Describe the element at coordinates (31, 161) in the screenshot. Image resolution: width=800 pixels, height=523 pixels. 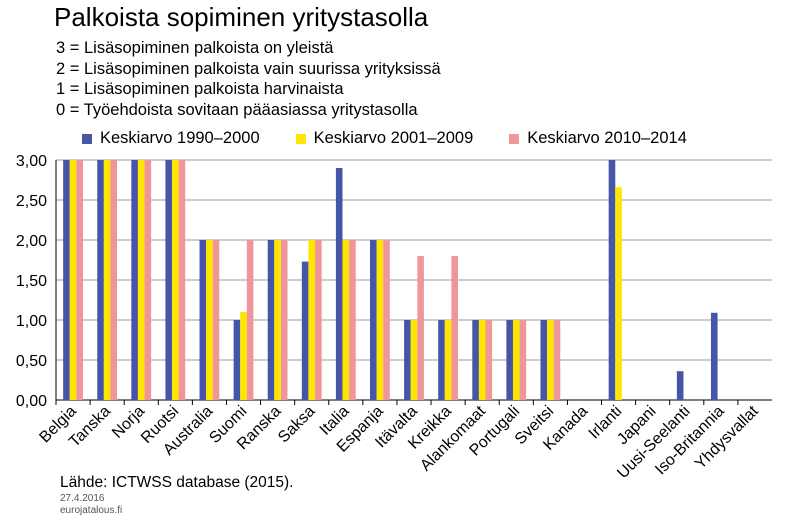
I see `y-tick-label: 3,00` at that location.